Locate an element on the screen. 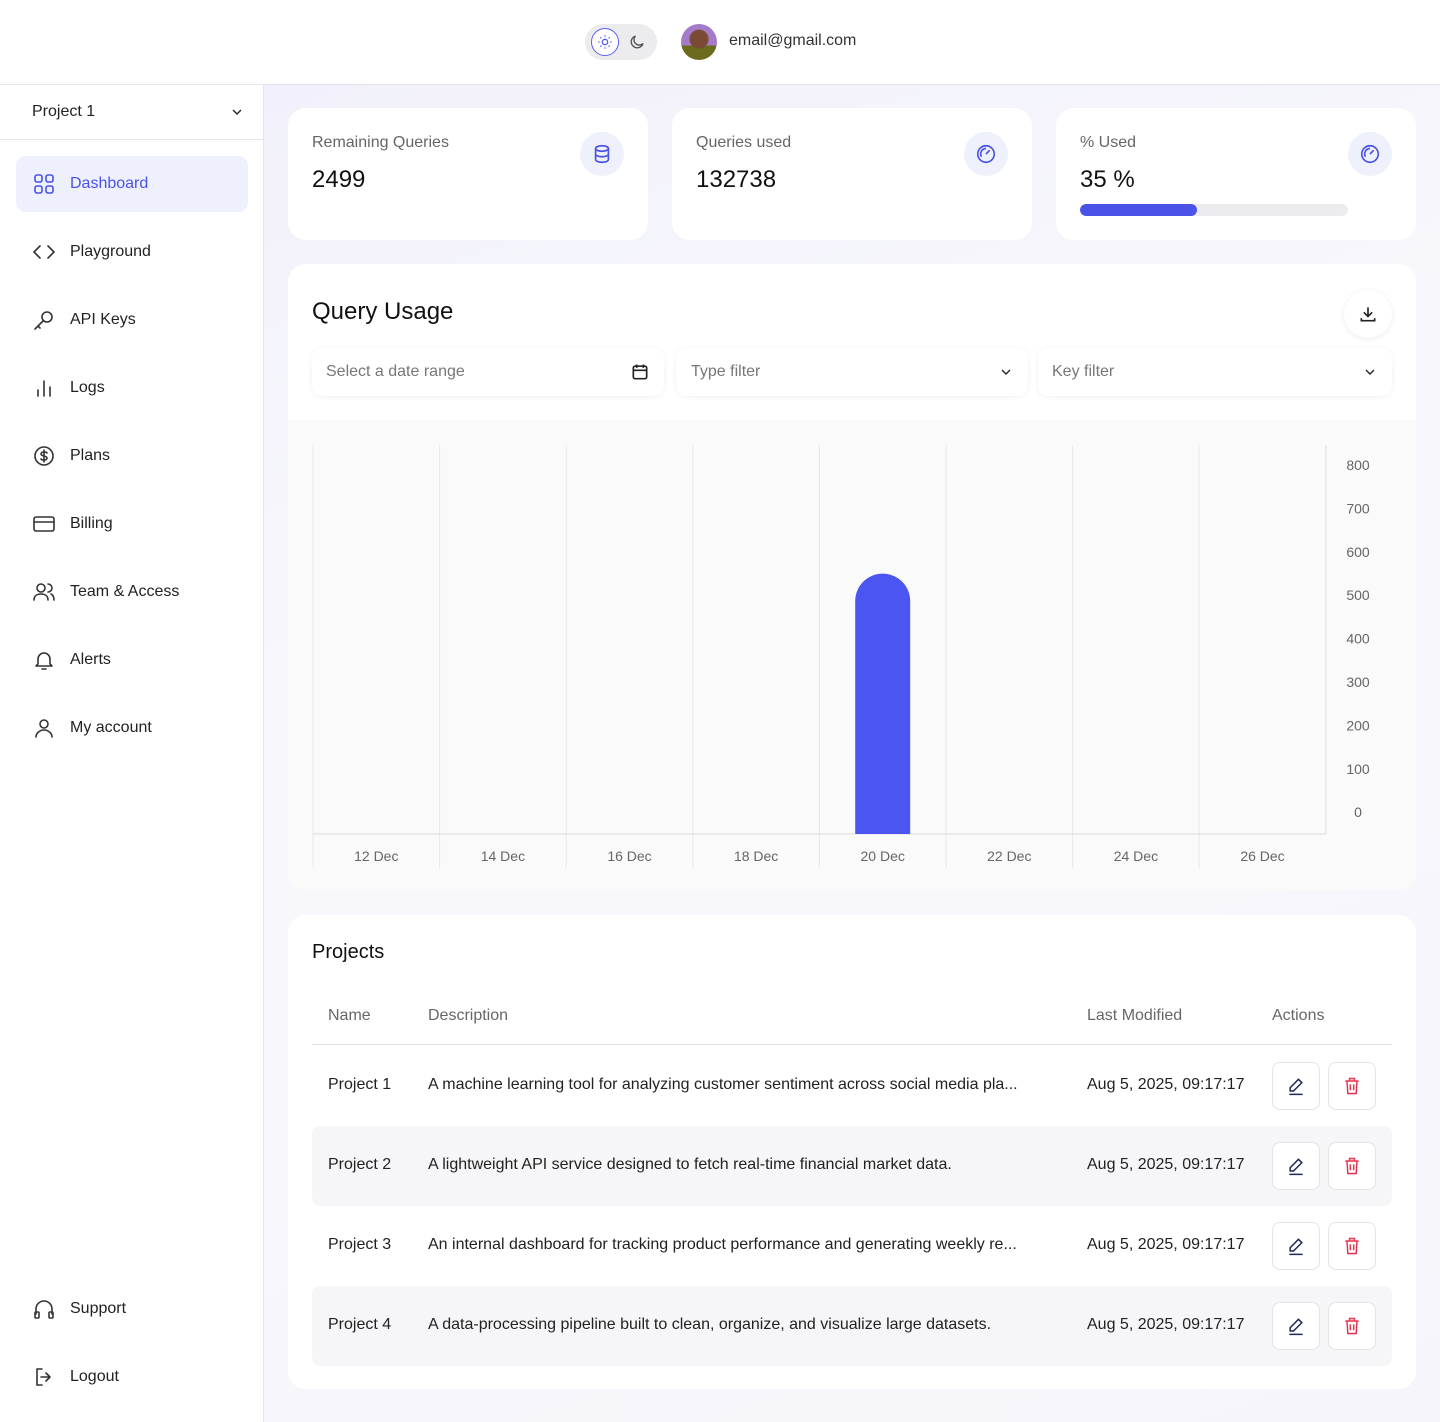 This screenshot has width=1440, height=1422. project-selector-label: Project 1 is located at coordinates (64, 111).